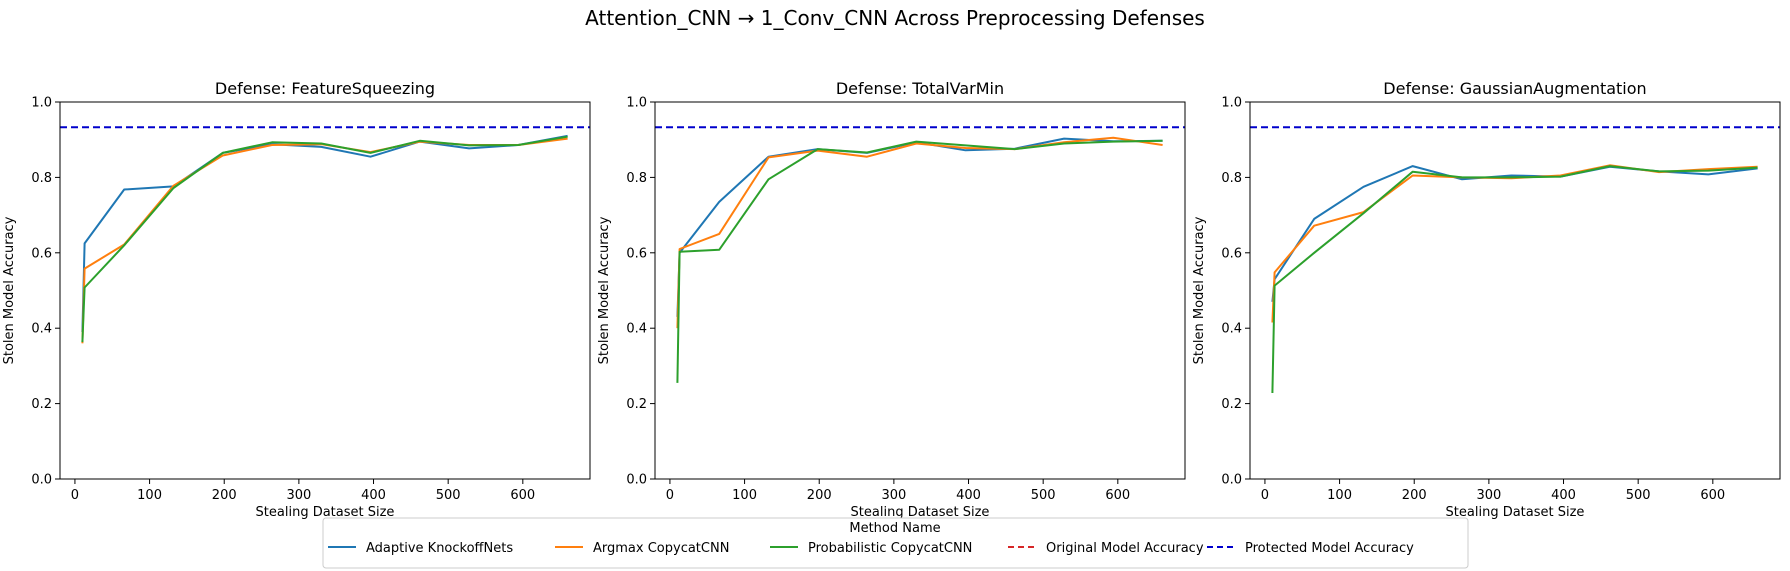  Describe the element at coordinates (439, 548) in the screenshot. I see `legend-label: Adaptive KnockoffNets` at that location.